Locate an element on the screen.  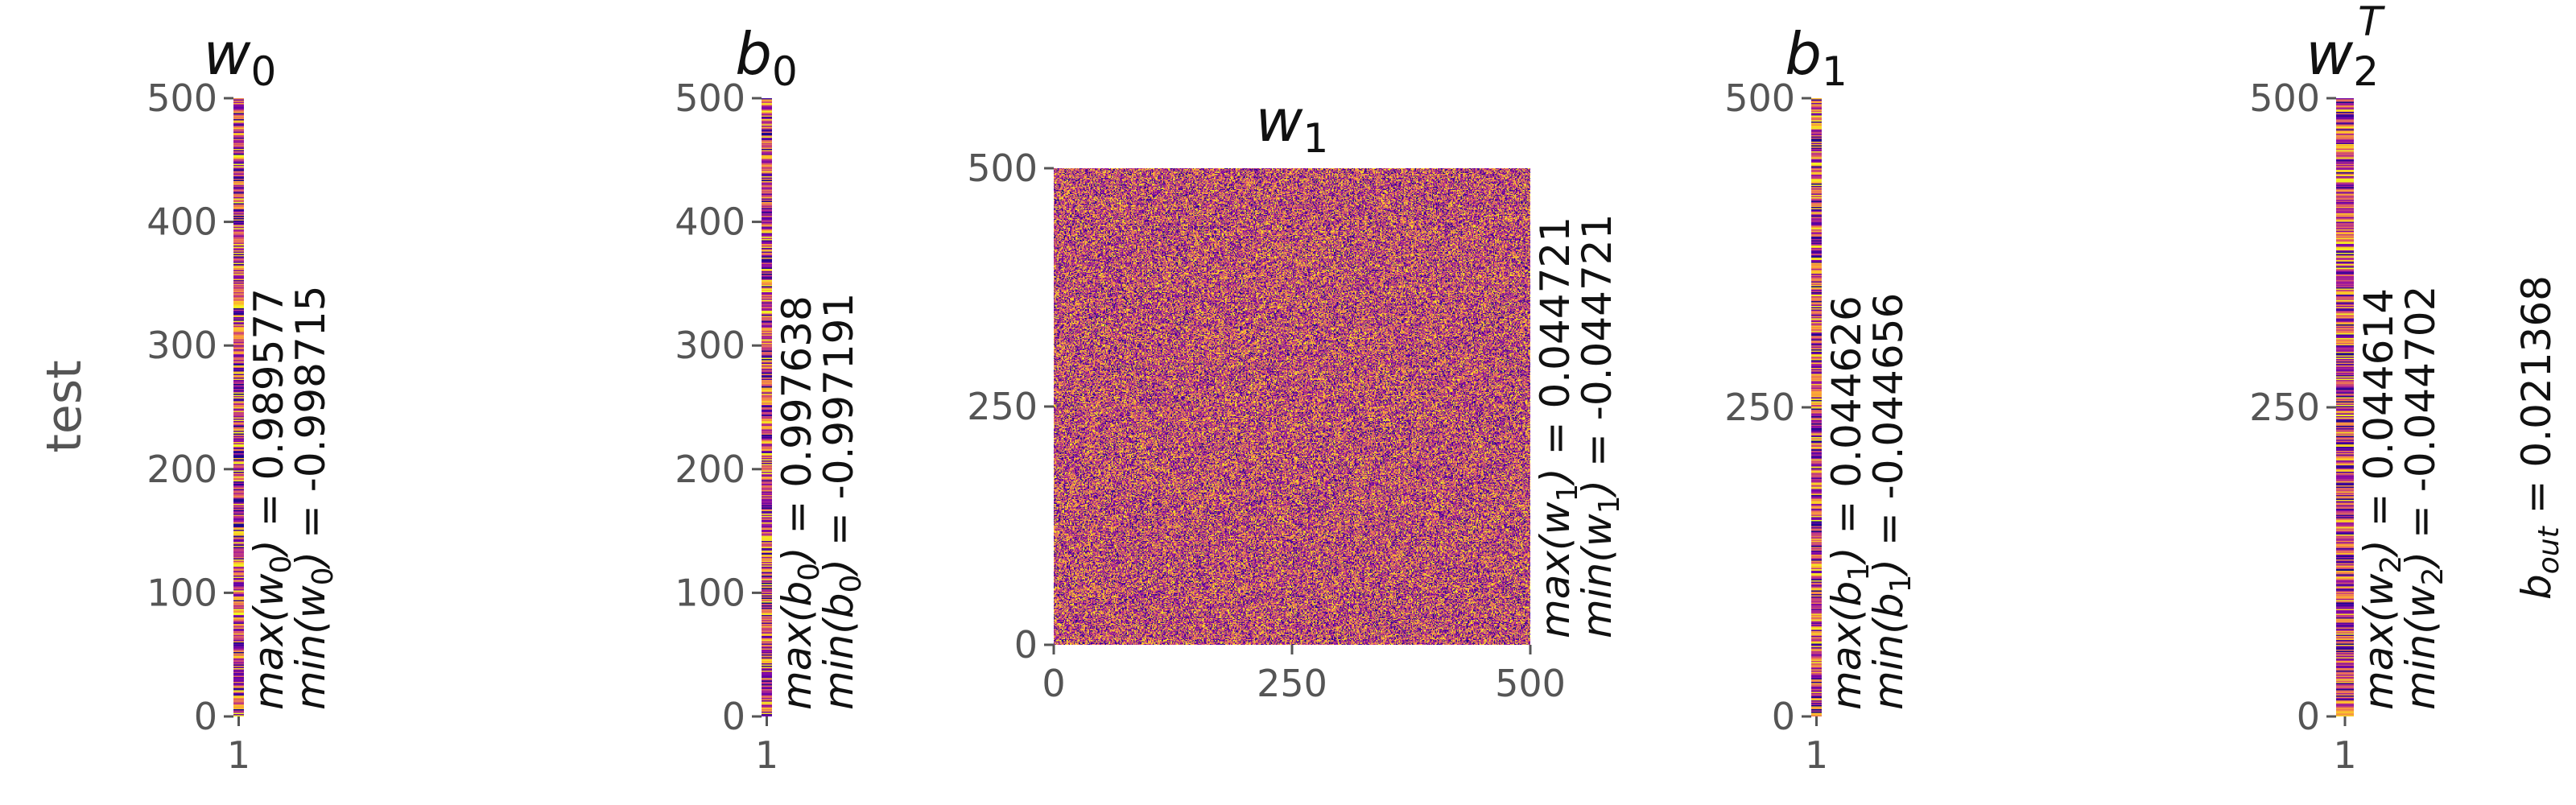
bias-out-annotation: bout = 0.021368 is located at coordinates (2539, 437).